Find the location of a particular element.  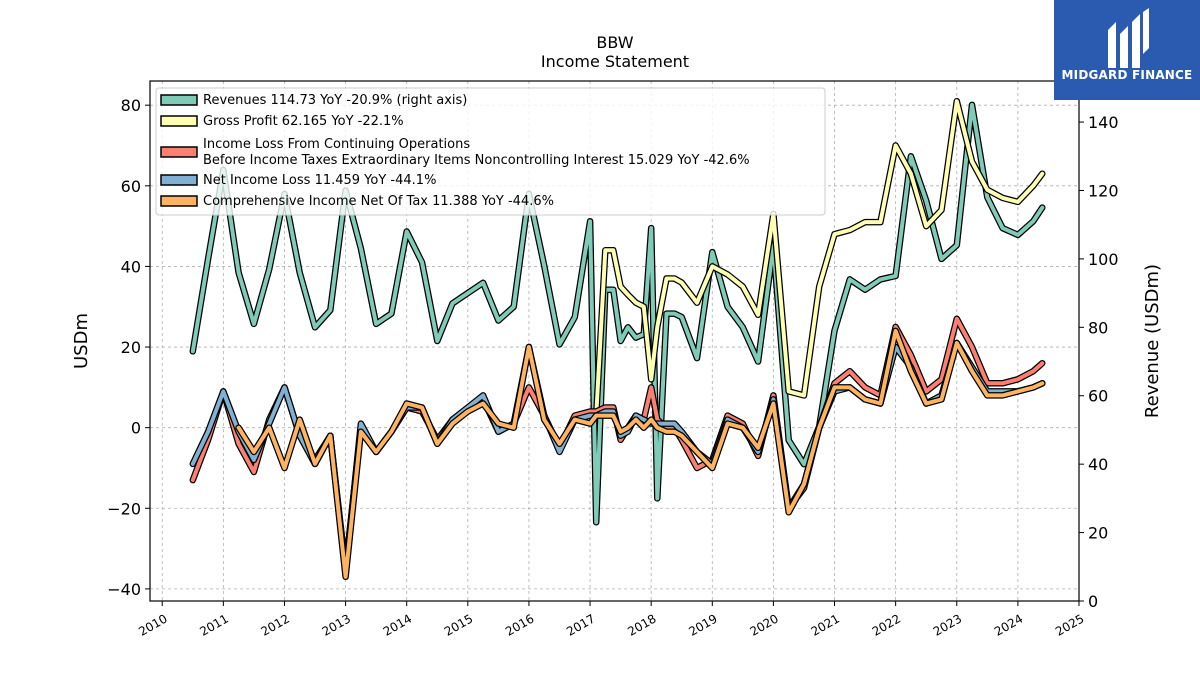

legend-label: Gross Profit 62.165 YoY -22.1% is located at coordinates (303, 121).